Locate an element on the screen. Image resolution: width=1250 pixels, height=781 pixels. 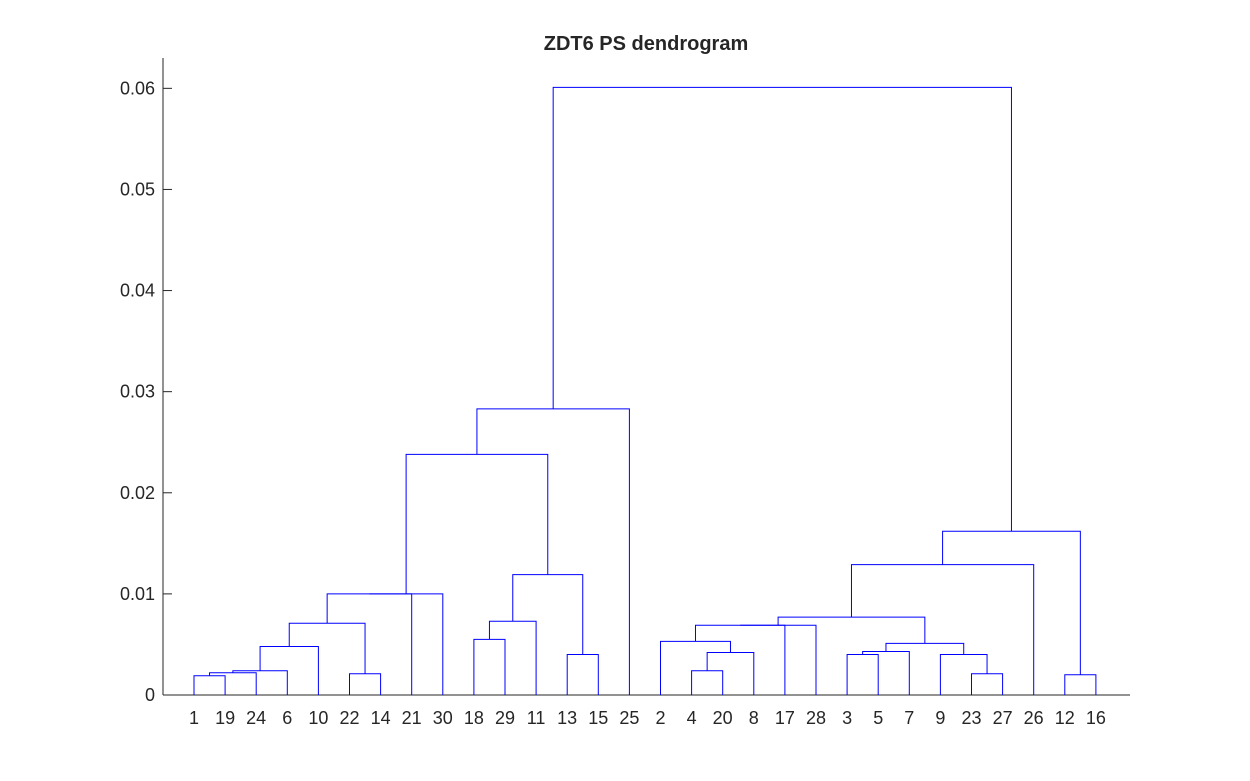
leaf-label: 16 is located at coordinates (1096, 718).